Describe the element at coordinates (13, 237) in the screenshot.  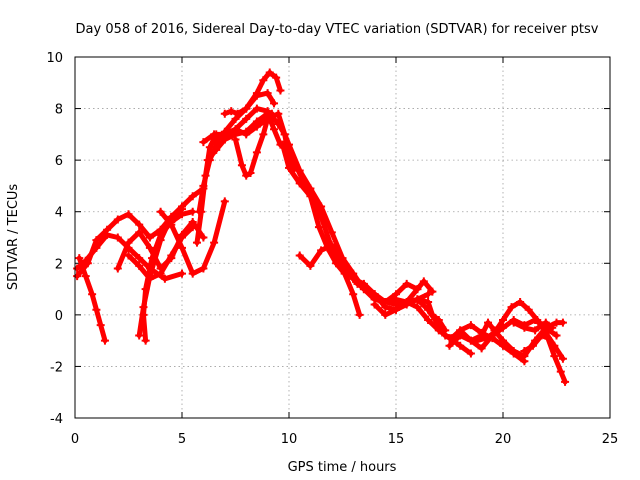
I see `y-axis-label: SDTVAR / TECUs` at that location.